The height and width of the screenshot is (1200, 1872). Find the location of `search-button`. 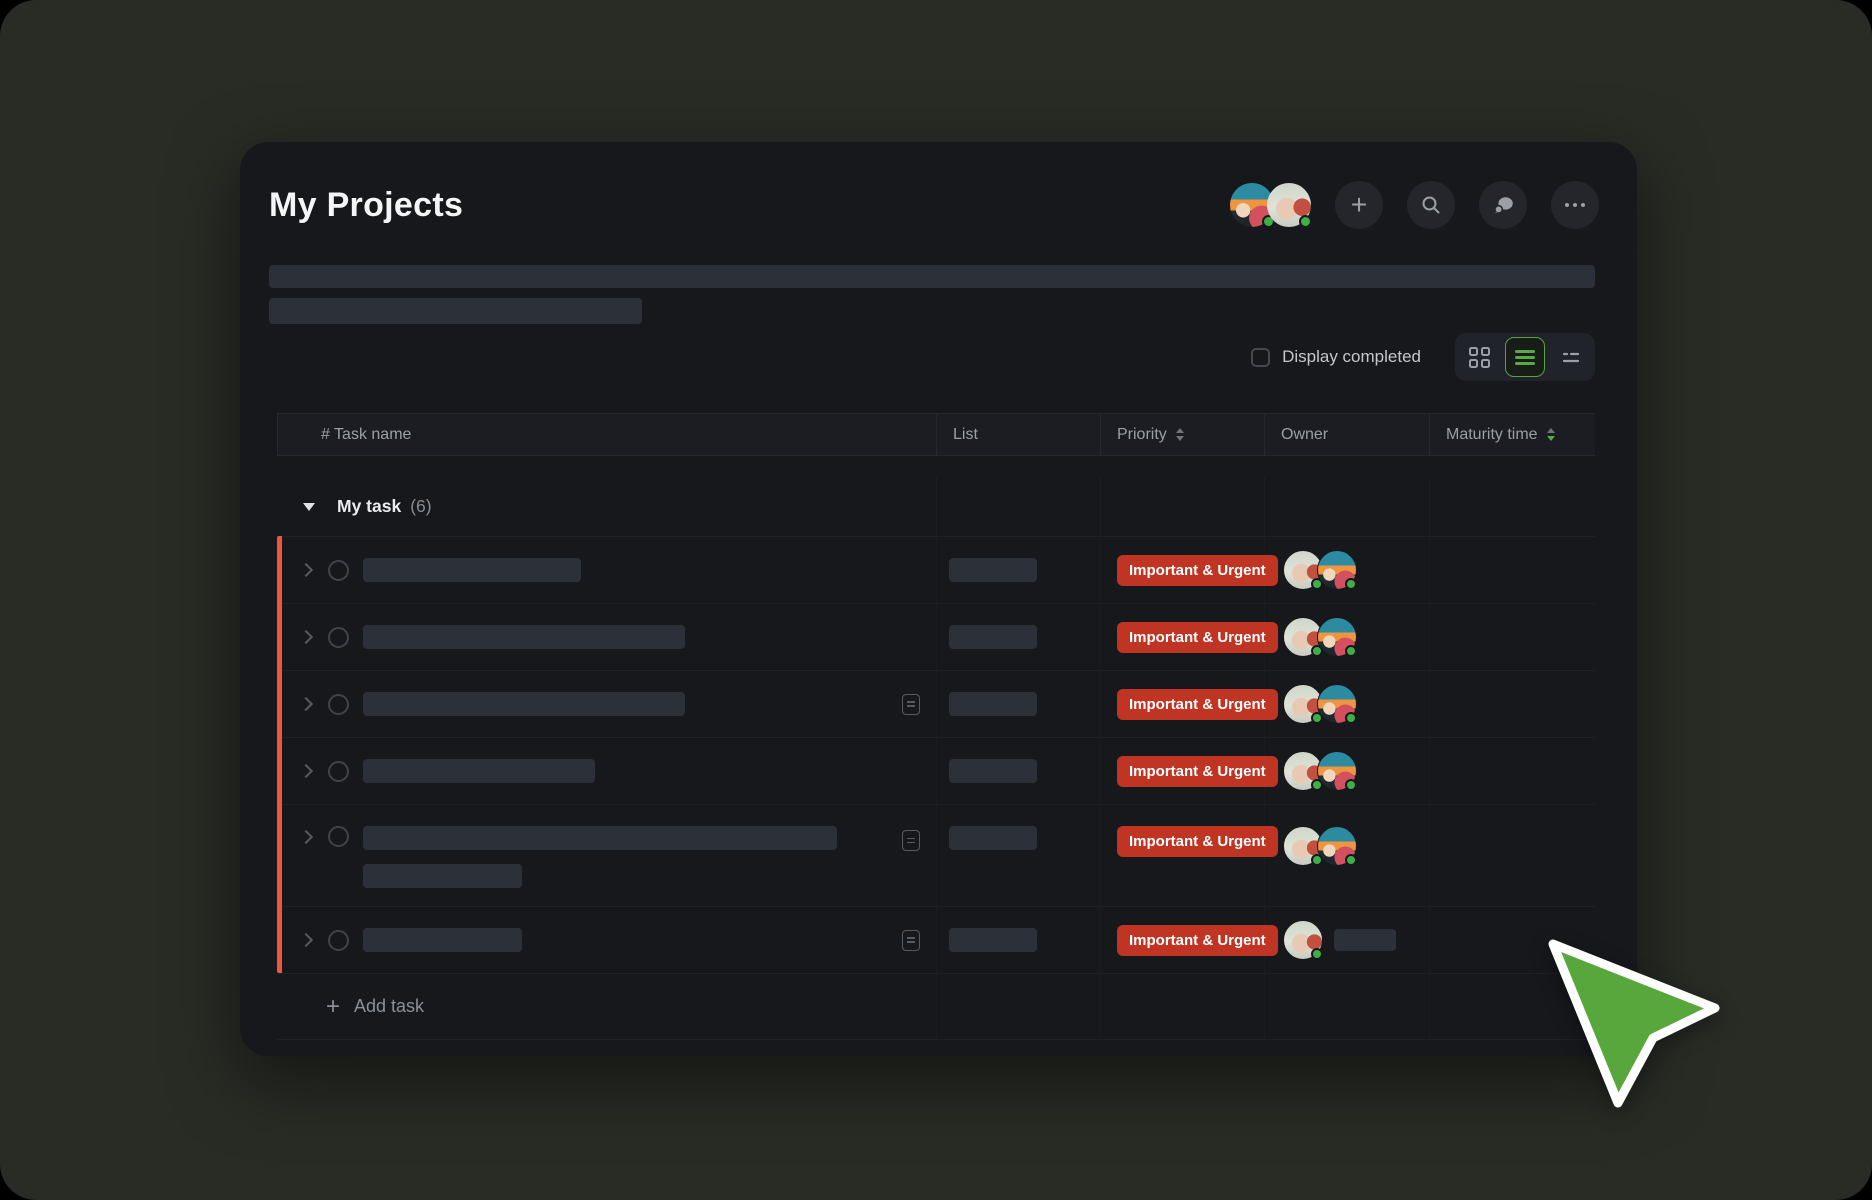

search-button is located at coordinates (1431, 205).